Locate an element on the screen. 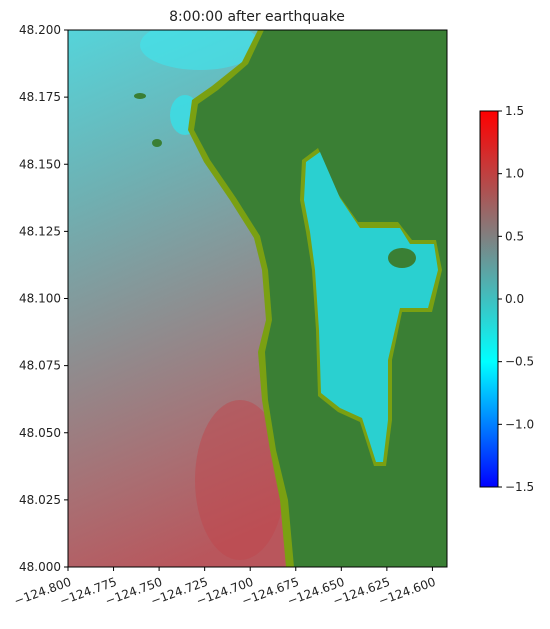  y-tick-label: 48.125 is located at coordinates (40, 231).